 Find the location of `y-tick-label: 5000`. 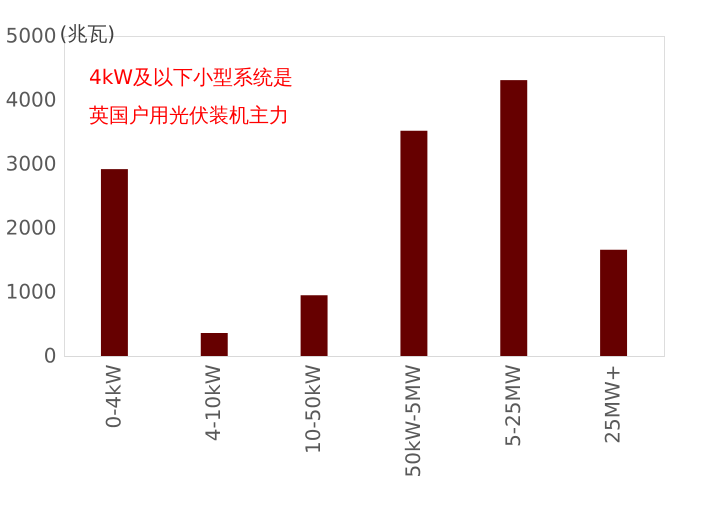

y-tick-label: 5000 is located at coordinates (31, 36).